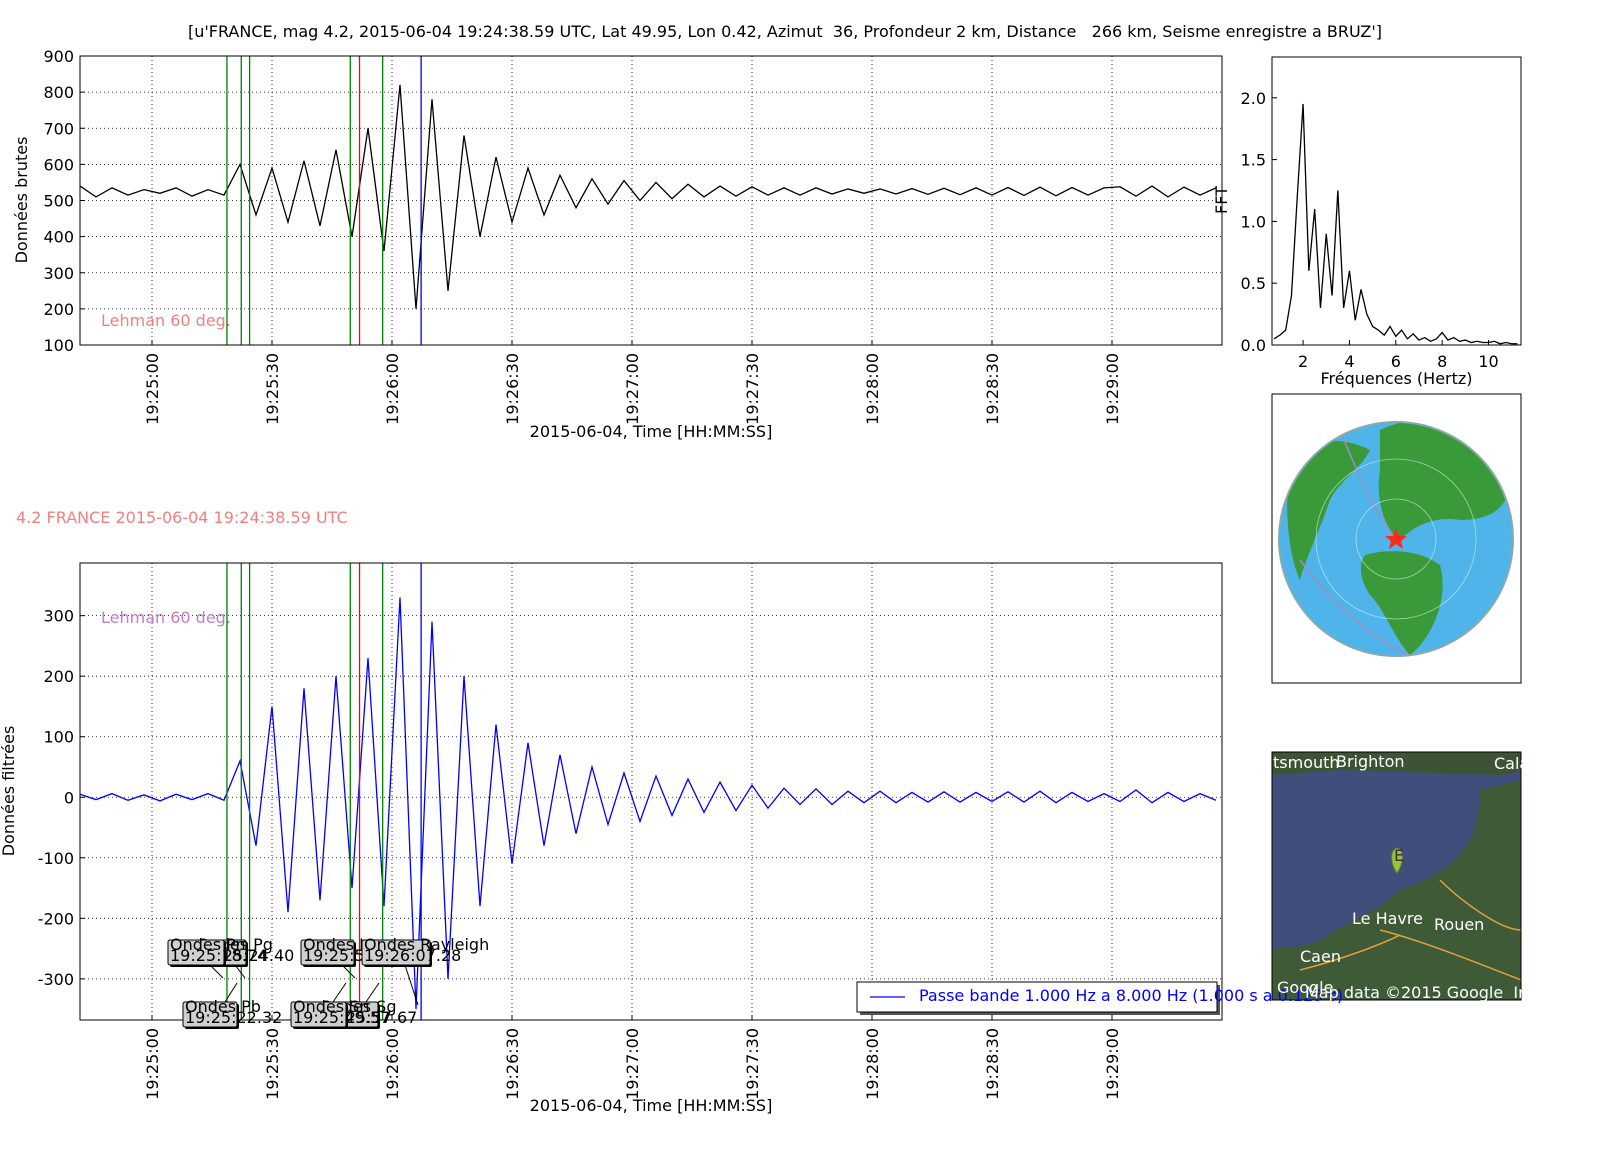 The height and width of the screenshot is (1161, 1600). I want to click on y-tick-label: 600, so click(58, 164).